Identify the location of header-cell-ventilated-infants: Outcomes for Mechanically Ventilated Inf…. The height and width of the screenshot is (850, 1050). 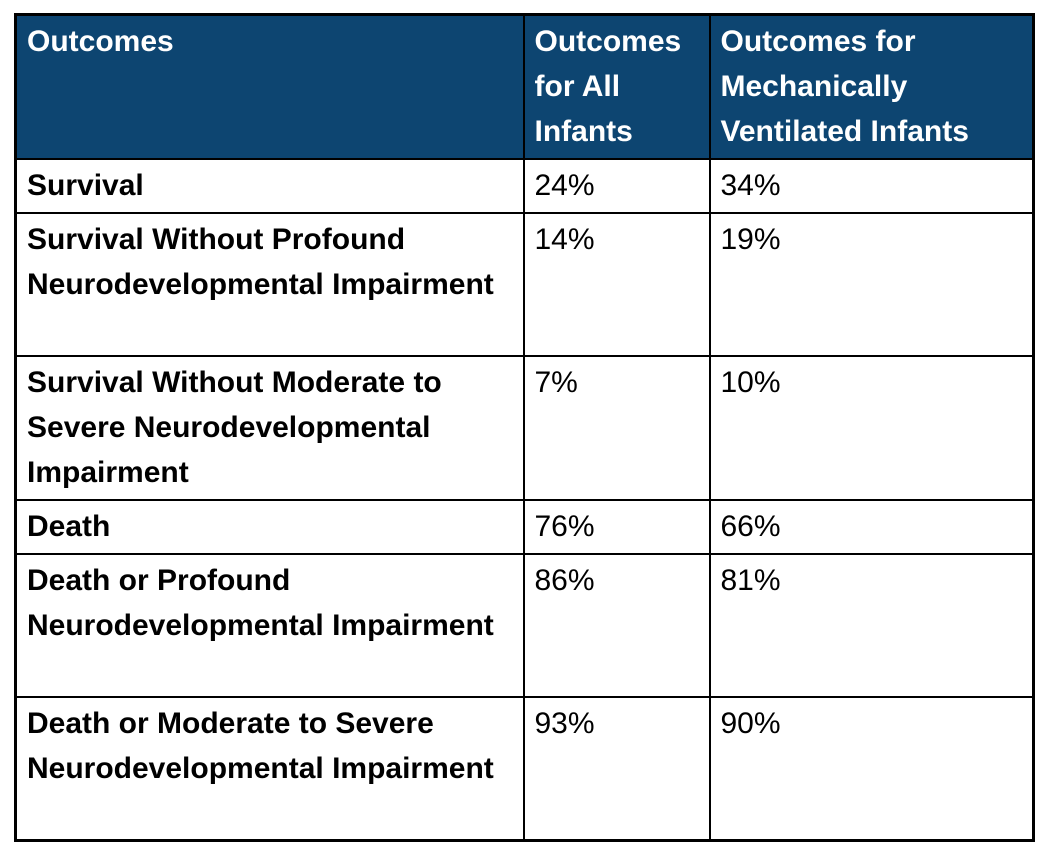
(871, 86).